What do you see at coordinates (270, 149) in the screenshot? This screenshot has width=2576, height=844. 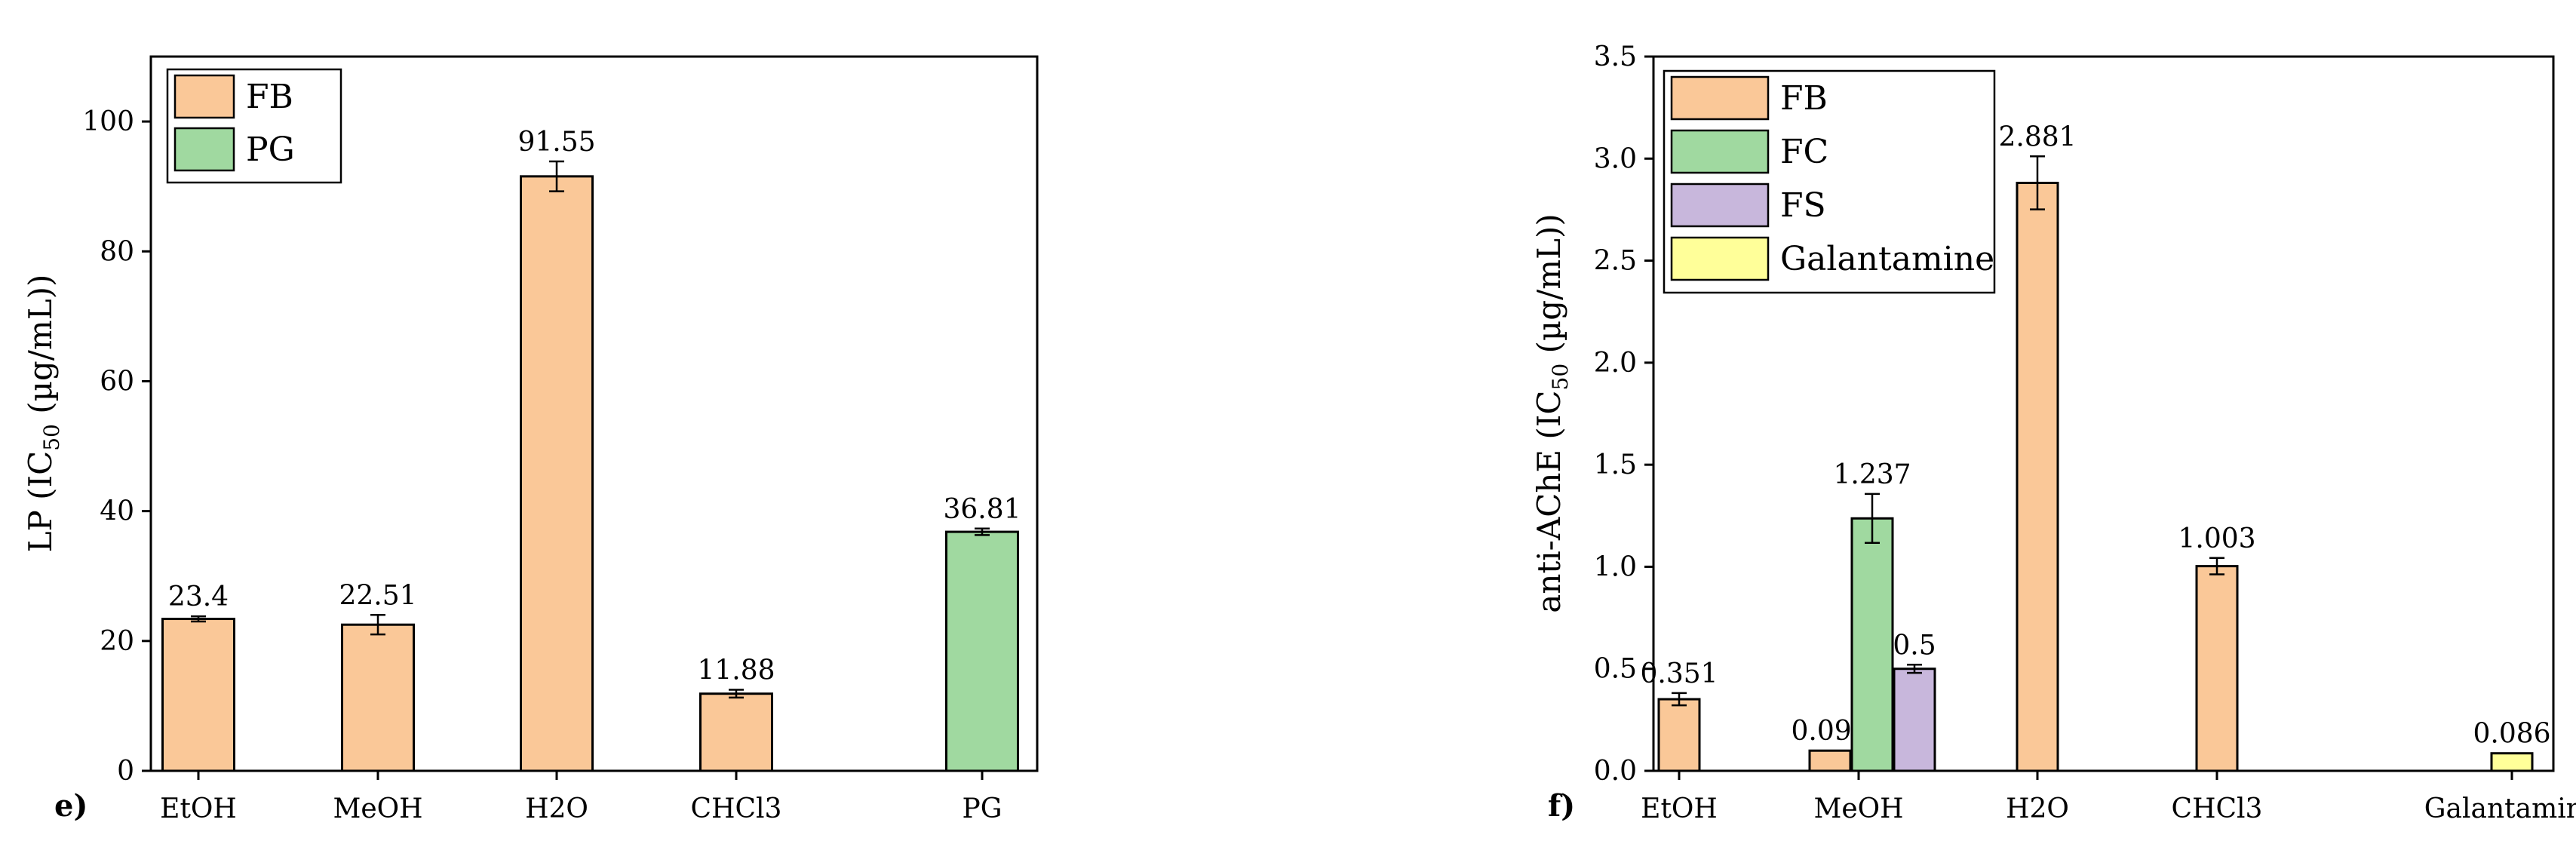 I see `legend-label: PG` at bounding box center [270, 149].